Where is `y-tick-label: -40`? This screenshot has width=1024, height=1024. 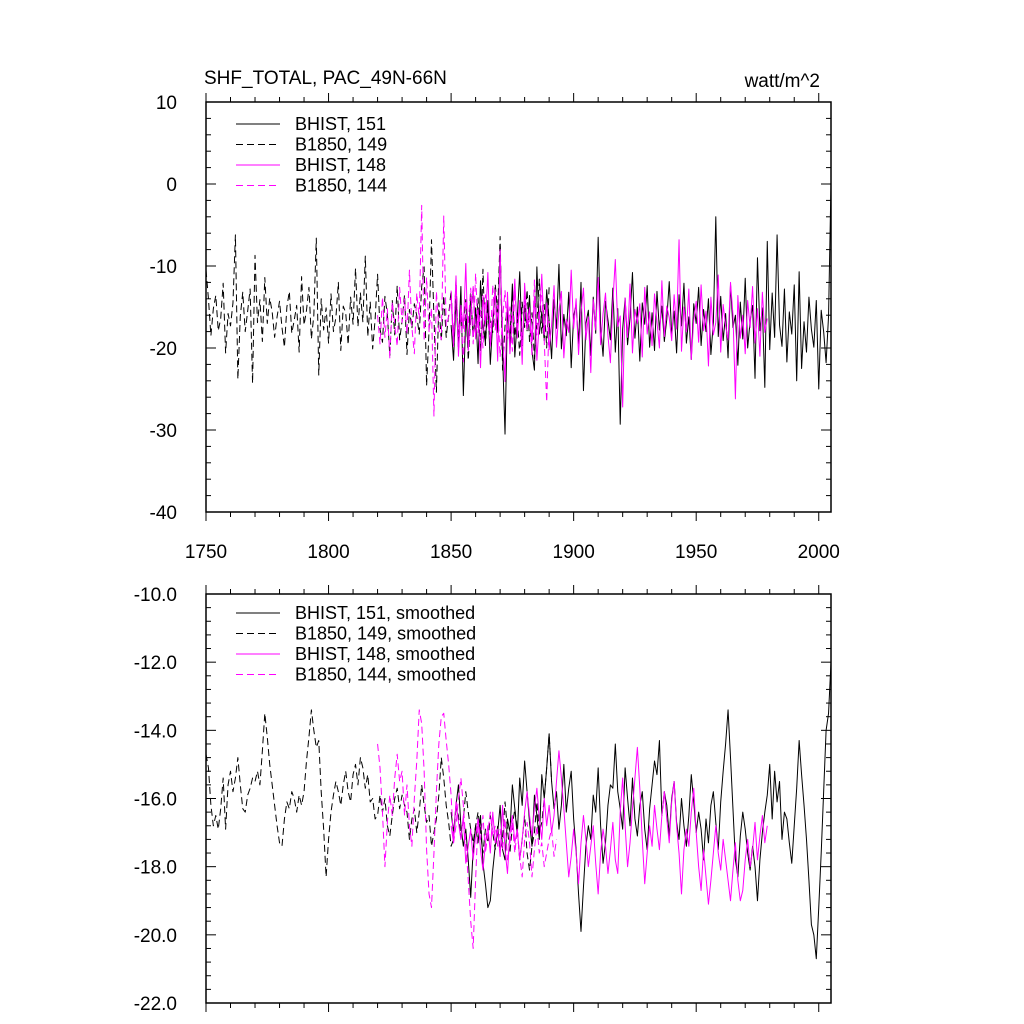
y-tick-label: -40 is located at coordinates (163, 513).